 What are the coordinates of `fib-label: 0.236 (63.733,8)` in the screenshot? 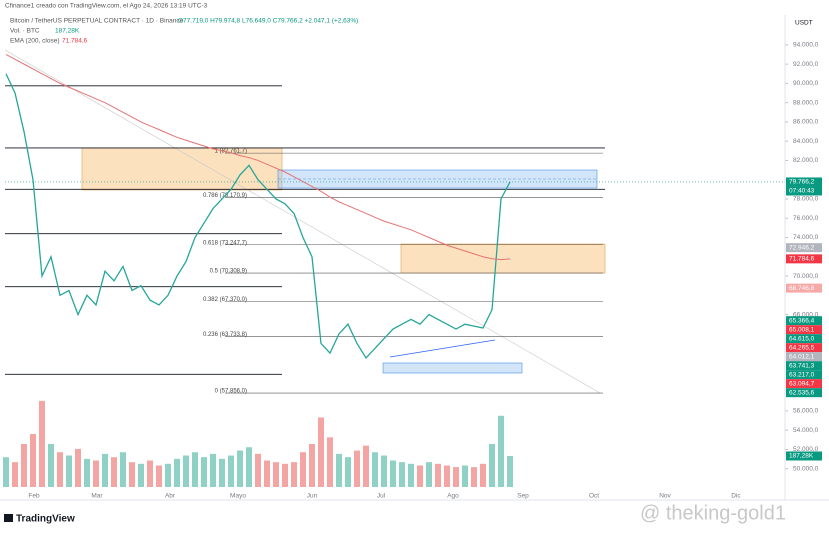 It's located at (225, 335).